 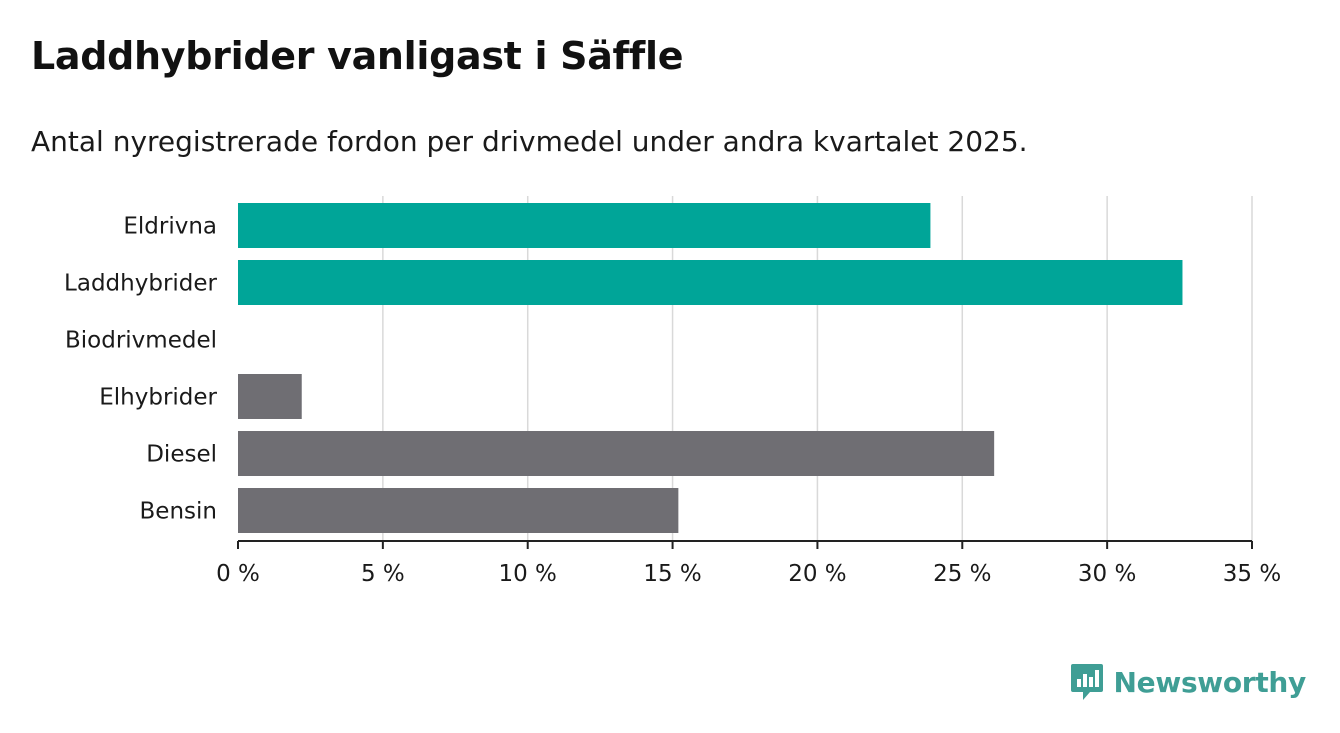 What do you see at coordinates (710, 282) in the screenshot?
I see `bar-laddhybrider` at bounding box center [710, 282].